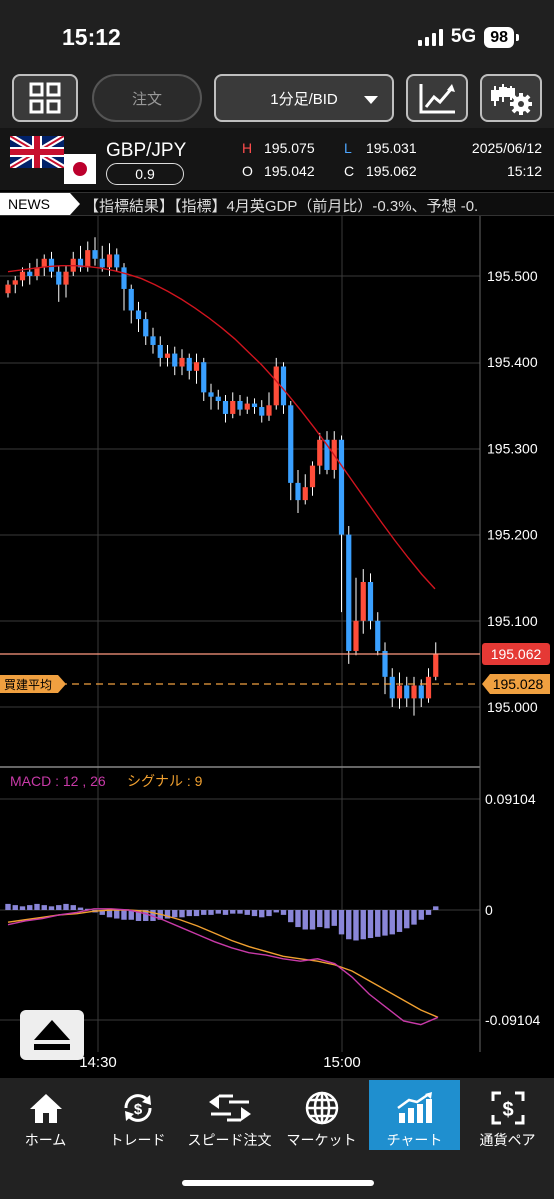 The height and width of the screenshot is (1199, 554). I want to click on nav-label: 通貨ペア, so click(507, 1140).